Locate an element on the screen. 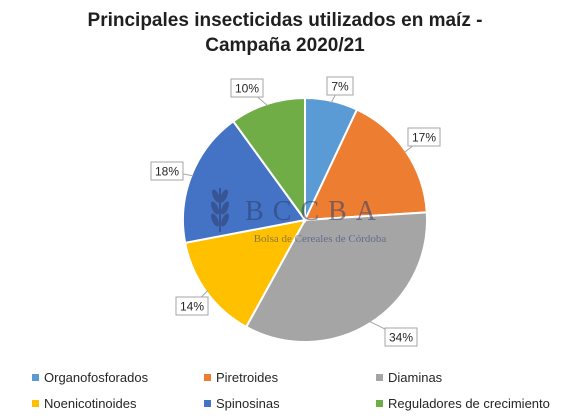  data-label: 7% is located at coordinates (340, 87).